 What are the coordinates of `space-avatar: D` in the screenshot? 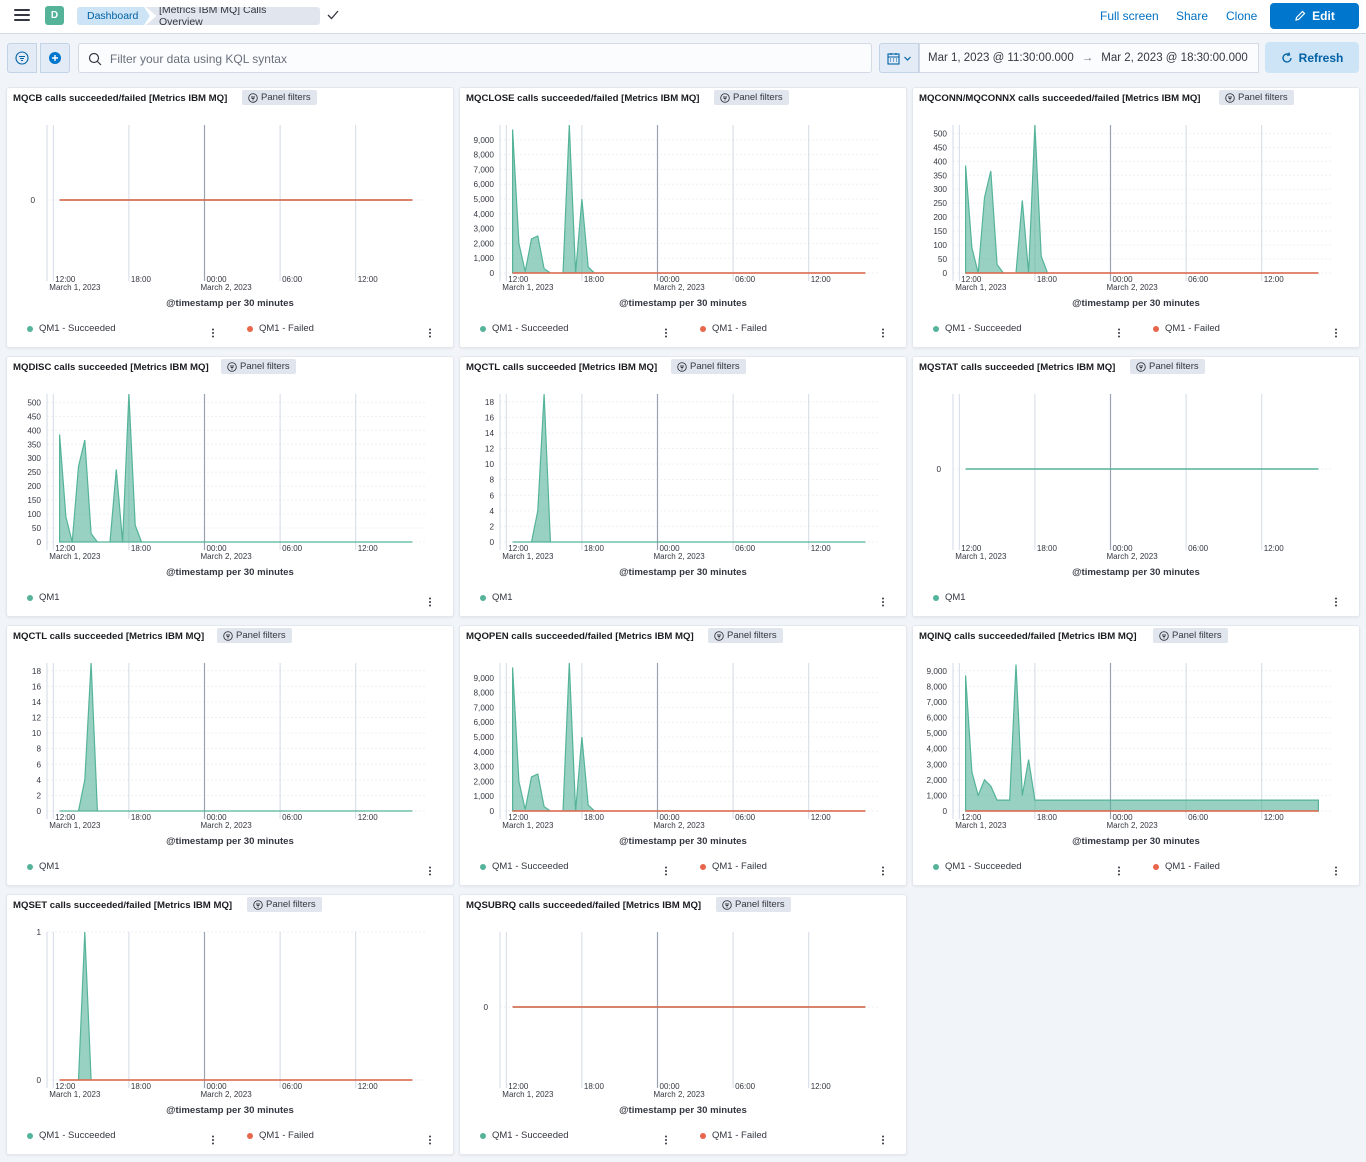 It's located at (54, 15).